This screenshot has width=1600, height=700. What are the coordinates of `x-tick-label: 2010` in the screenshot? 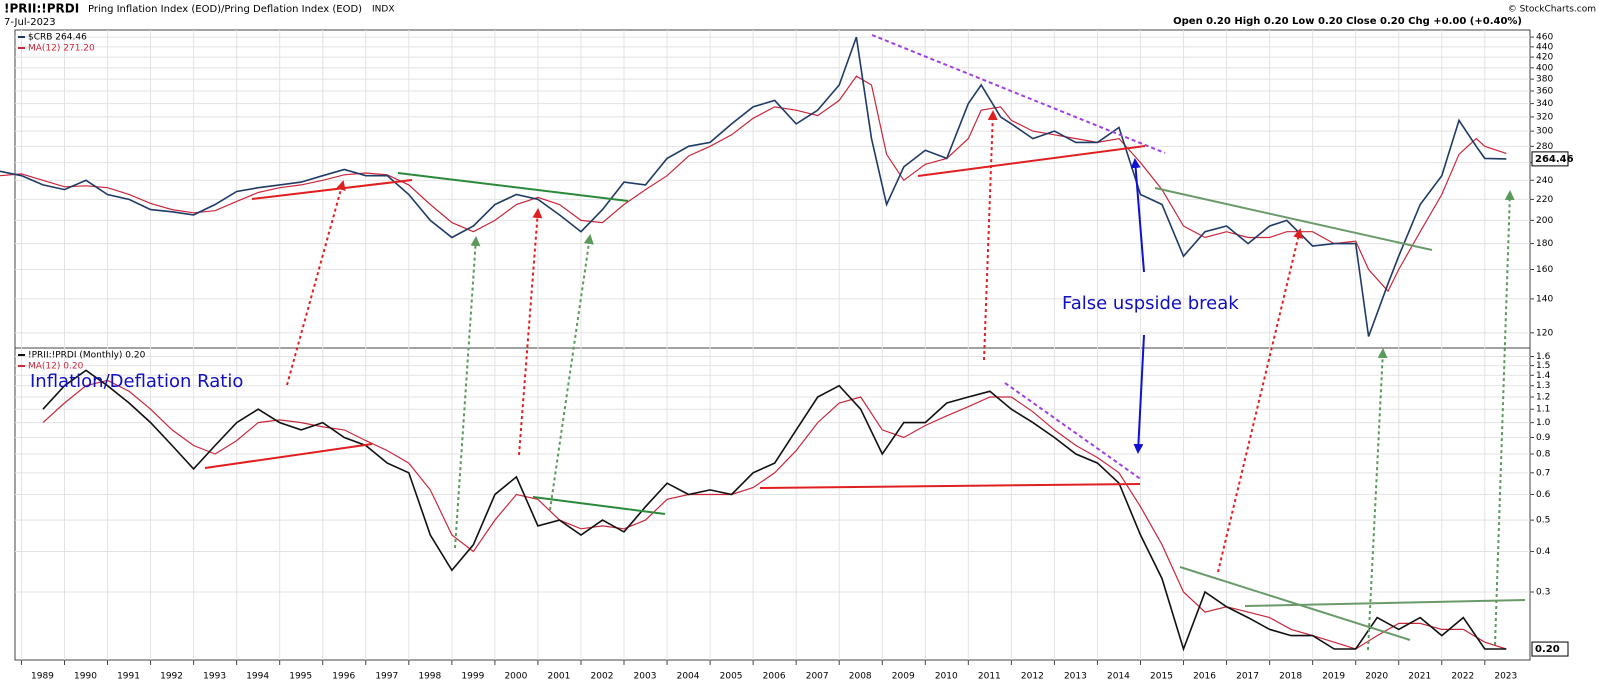 It's located at (946, 677).